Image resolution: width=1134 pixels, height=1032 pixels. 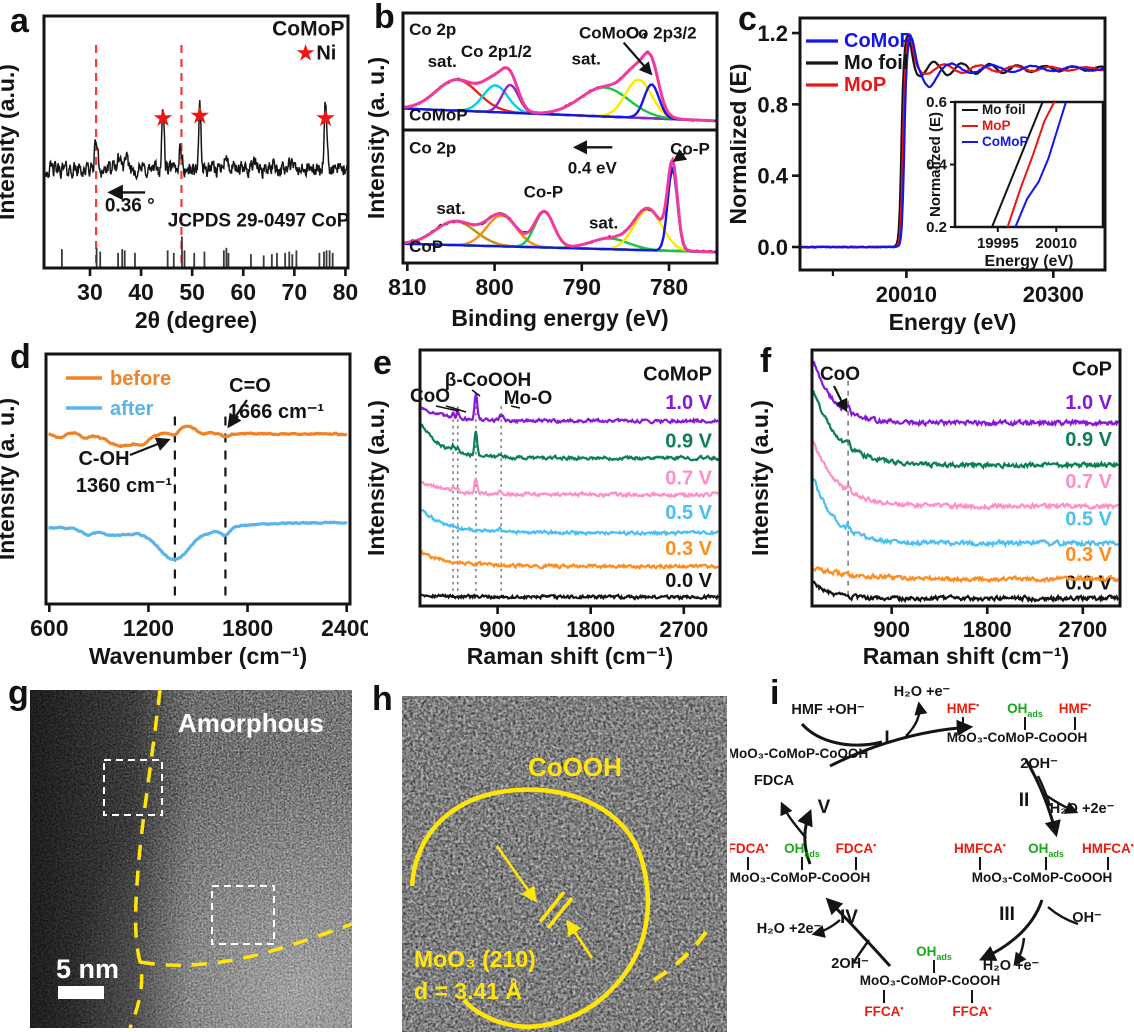 I want to click on coh-annotation: C-OH, so click(x=103, y=459).